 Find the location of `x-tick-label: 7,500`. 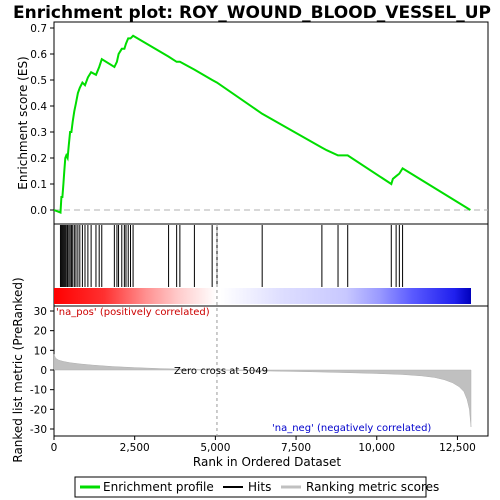

x-tick-label: 7,500 is located at coordinates (296, 448).